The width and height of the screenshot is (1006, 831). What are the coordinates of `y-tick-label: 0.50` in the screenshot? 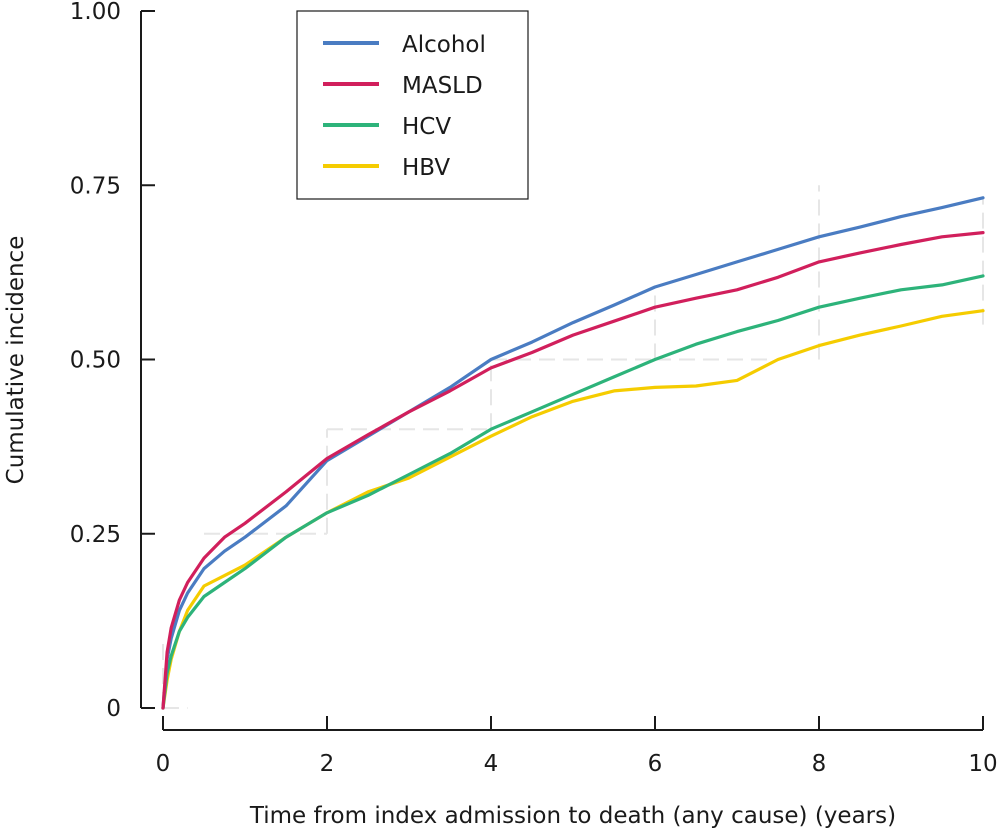 It's located at (95, 361).